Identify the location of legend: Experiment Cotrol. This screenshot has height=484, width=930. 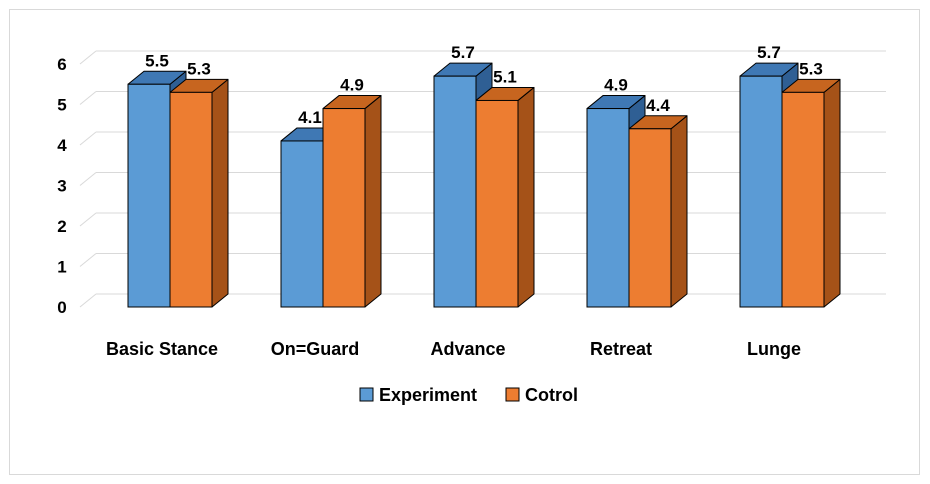
(468, 395).